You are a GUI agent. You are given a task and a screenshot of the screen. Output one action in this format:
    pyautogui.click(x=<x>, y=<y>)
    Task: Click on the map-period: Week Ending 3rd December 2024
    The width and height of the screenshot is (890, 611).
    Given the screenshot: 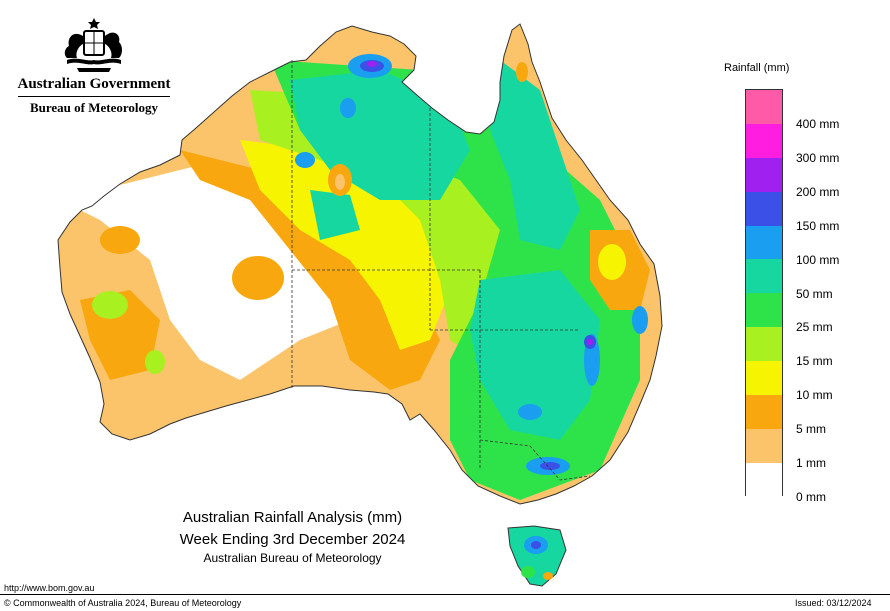 What is the action you would take?
    pyautogui.click(x=292, y=539)
    